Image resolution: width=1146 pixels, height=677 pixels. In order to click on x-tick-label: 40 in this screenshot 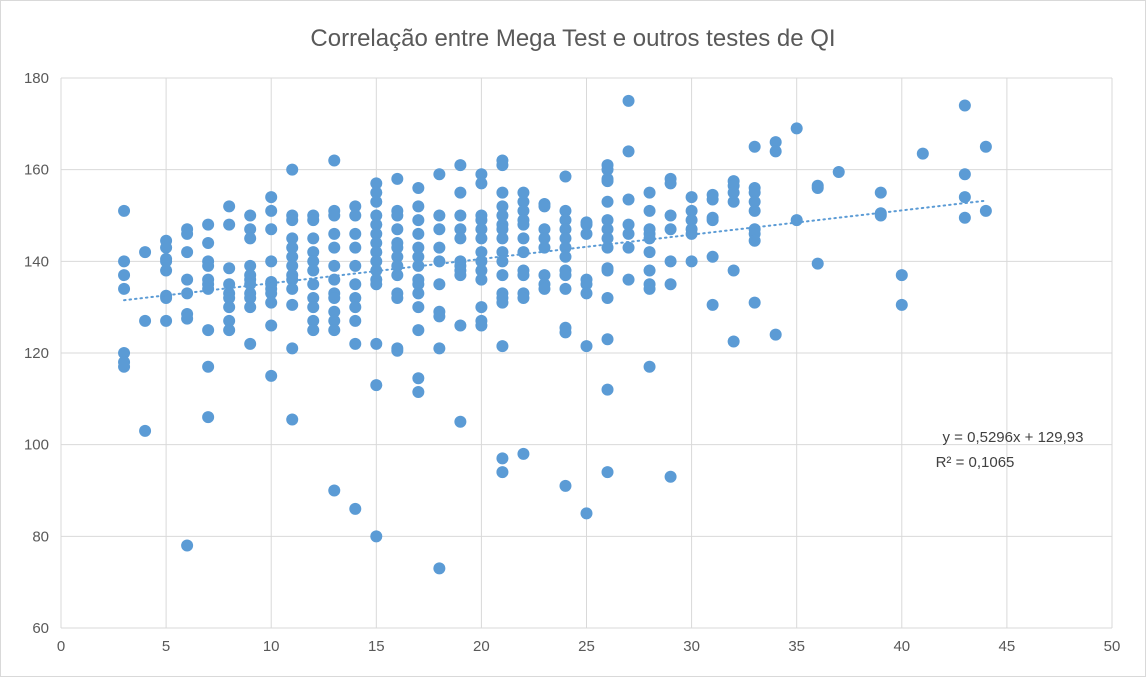, I will do `click(901, 646)`.